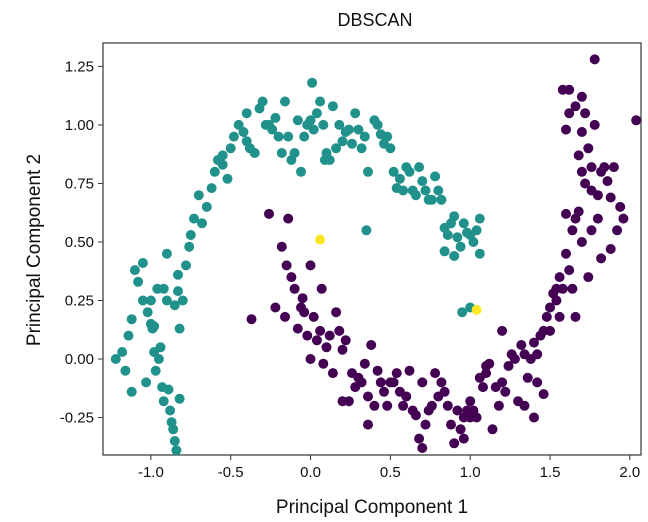  I want to click on x-tick-label: 1.5, so click(550, 472).